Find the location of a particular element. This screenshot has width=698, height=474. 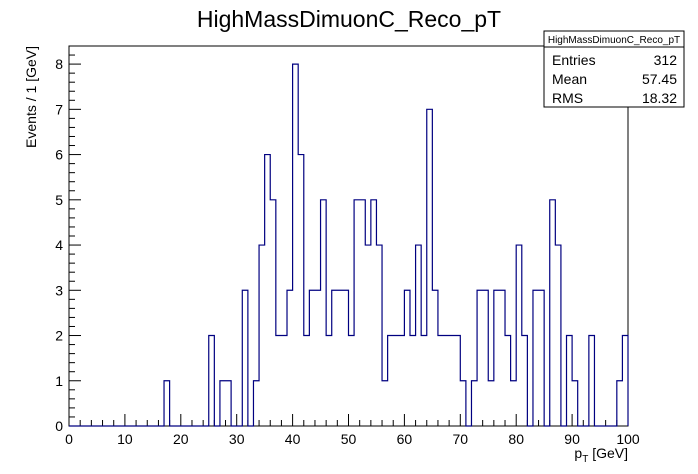

x-tick-label: 90 is located at coordinates (572, 439).